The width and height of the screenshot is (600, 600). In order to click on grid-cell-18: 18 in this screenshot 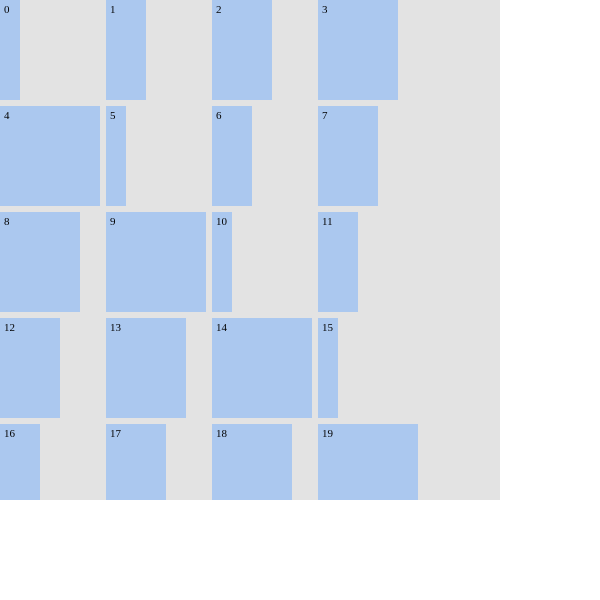, I will do `click(252, 462)`.